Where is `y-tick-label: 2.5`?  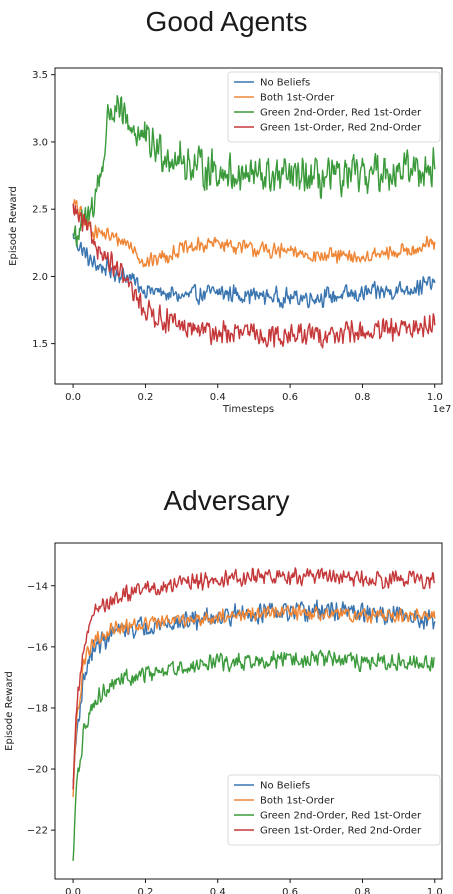
y-tick-label: 2.5 is located at coordinates (40, 210).